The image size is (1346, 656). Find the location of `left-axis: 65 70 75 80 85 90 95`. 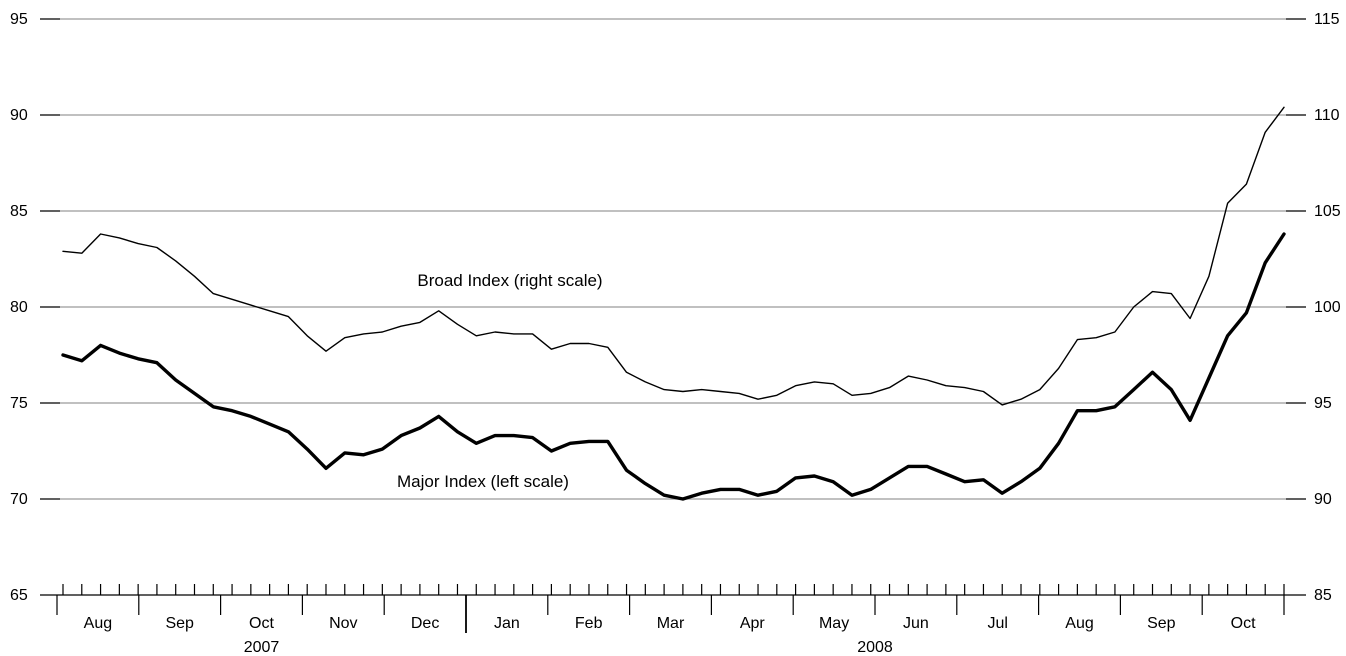

left-axis: 65 70 75 80 85 90 95 is located at coordinates (35, 307).